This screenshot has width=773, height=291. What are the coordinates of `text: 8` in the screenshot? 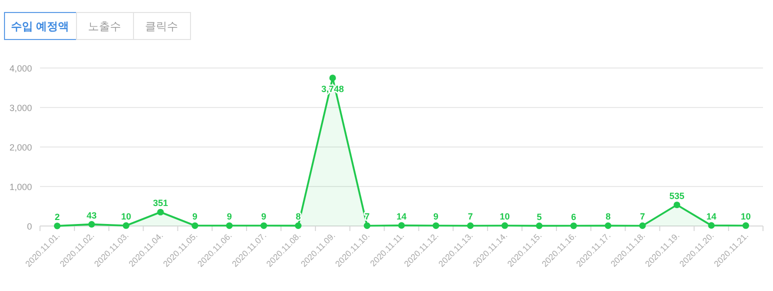 It's located at (608, 217).